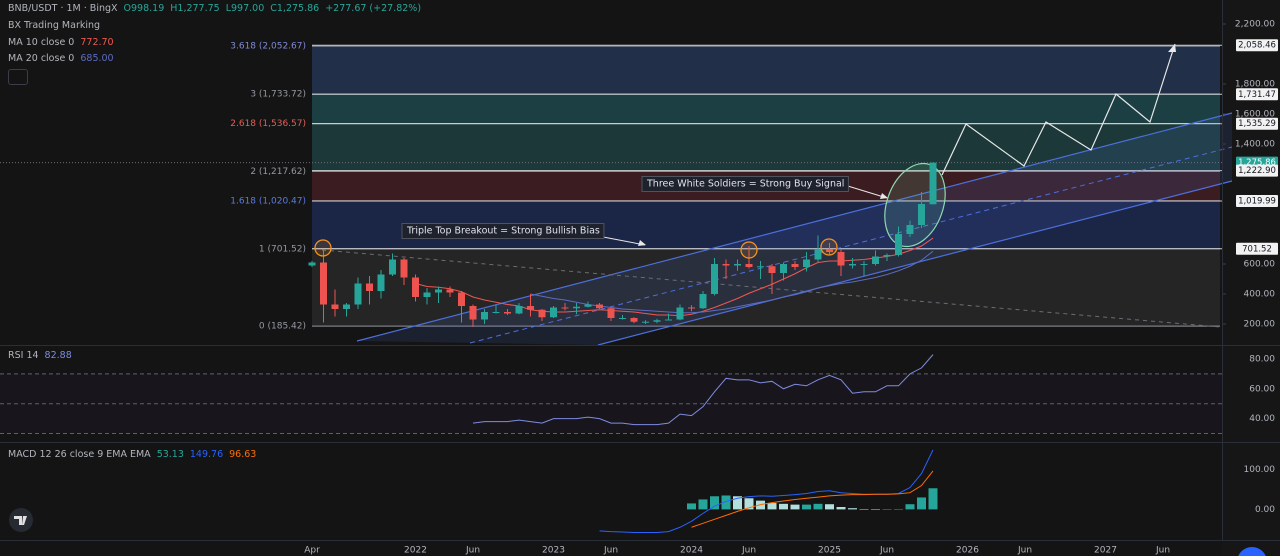 Image resolution: width=1280 pixels, height=556 pixels. What do you see at coordinates (1260, 470) in the screenshot?
I see `y-tick-label: 100.00` at bounding box center [1260, 470].